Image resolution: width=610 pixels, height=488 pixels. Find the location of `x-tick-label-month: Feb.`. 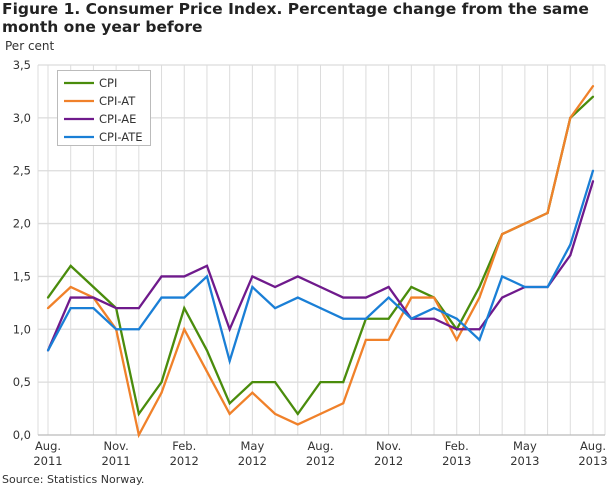

x-tick-label-month: Feb. is located at coordinates (184, 446).